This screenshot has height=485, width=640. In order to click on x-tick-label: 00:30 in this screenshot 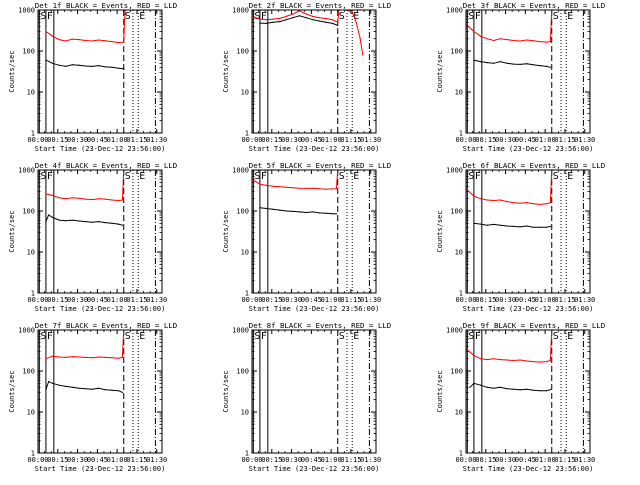, I will do `click(77, 460)`.